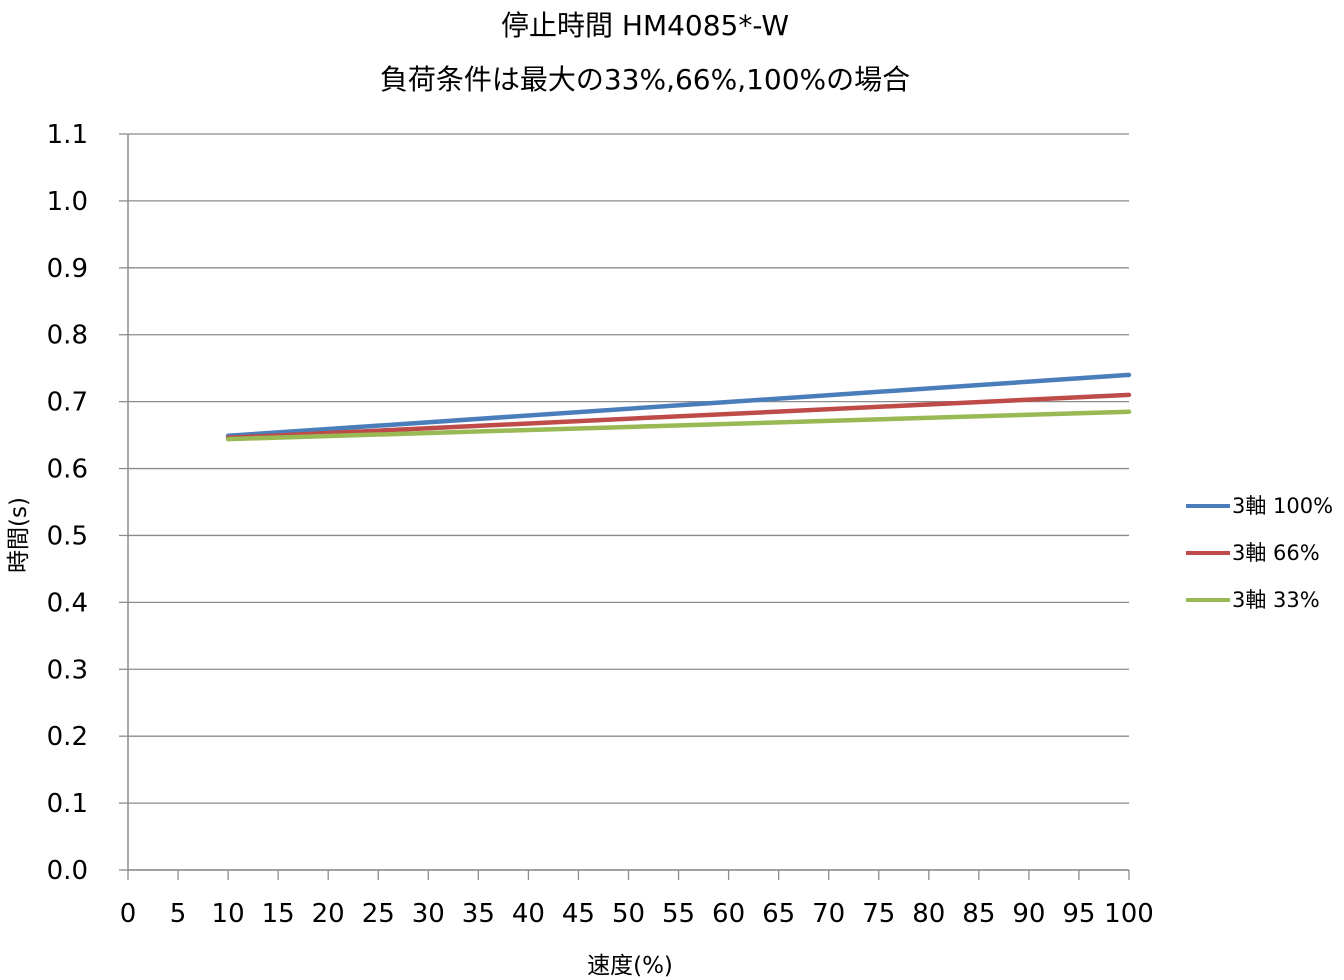 Image resolution: width=1344 pixels, height=980 pixels. Describe the element at coordinates (645, 79) in the screenshot. I see `chart-subtitle: 負荷条件は最大の33%,66%,100%の場合` at that location.